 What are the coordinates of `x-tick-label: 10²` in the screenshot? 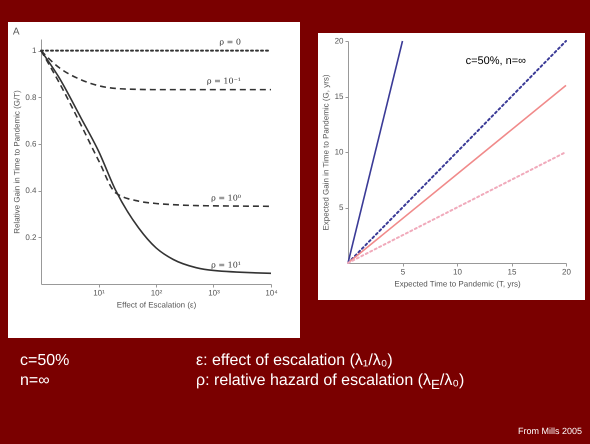 It's located at (156, 293).